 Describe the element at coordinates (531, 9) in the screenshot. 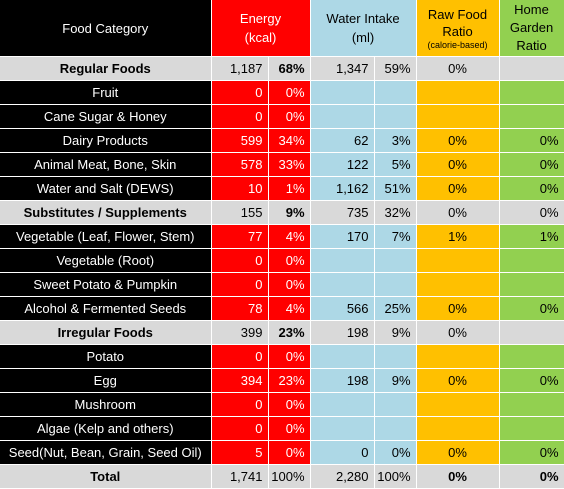

I see `header-garden-label-1: Home` at that location.